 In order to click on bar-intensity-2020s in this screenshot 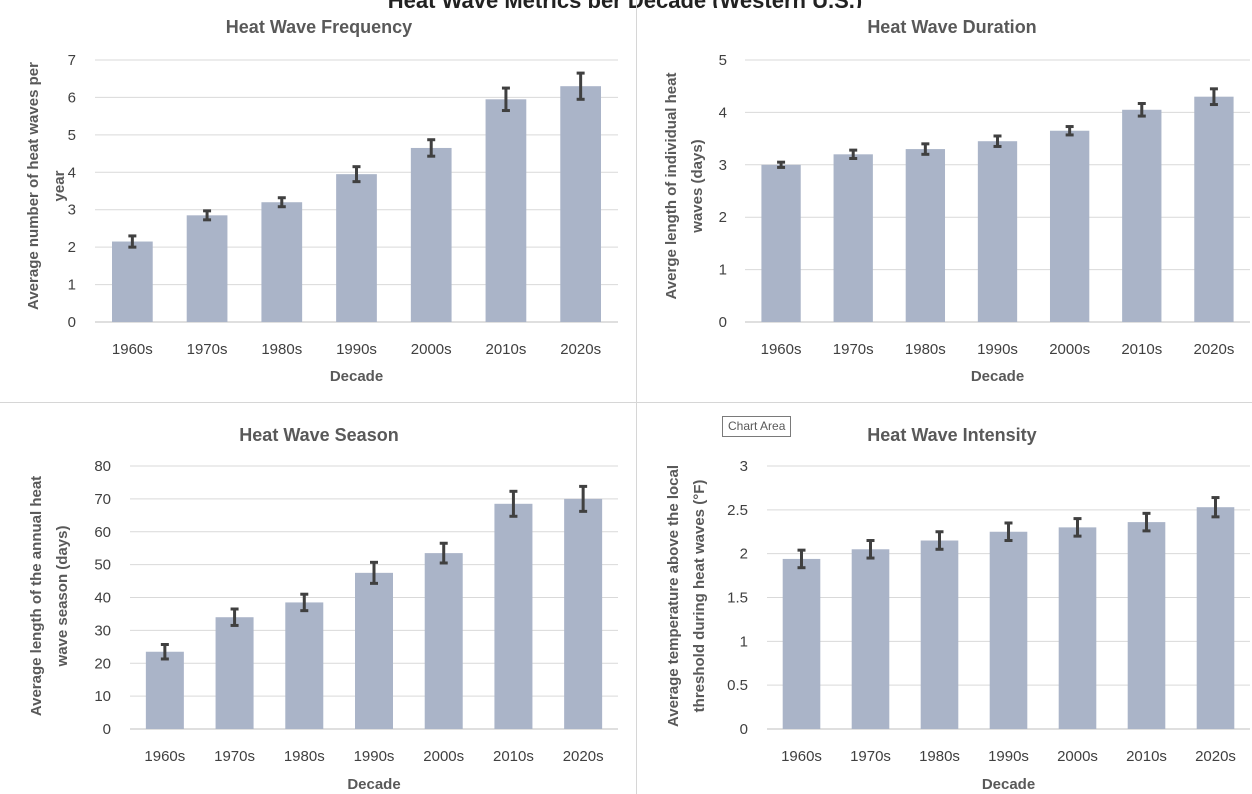, I will do `click(1215, 618)`.